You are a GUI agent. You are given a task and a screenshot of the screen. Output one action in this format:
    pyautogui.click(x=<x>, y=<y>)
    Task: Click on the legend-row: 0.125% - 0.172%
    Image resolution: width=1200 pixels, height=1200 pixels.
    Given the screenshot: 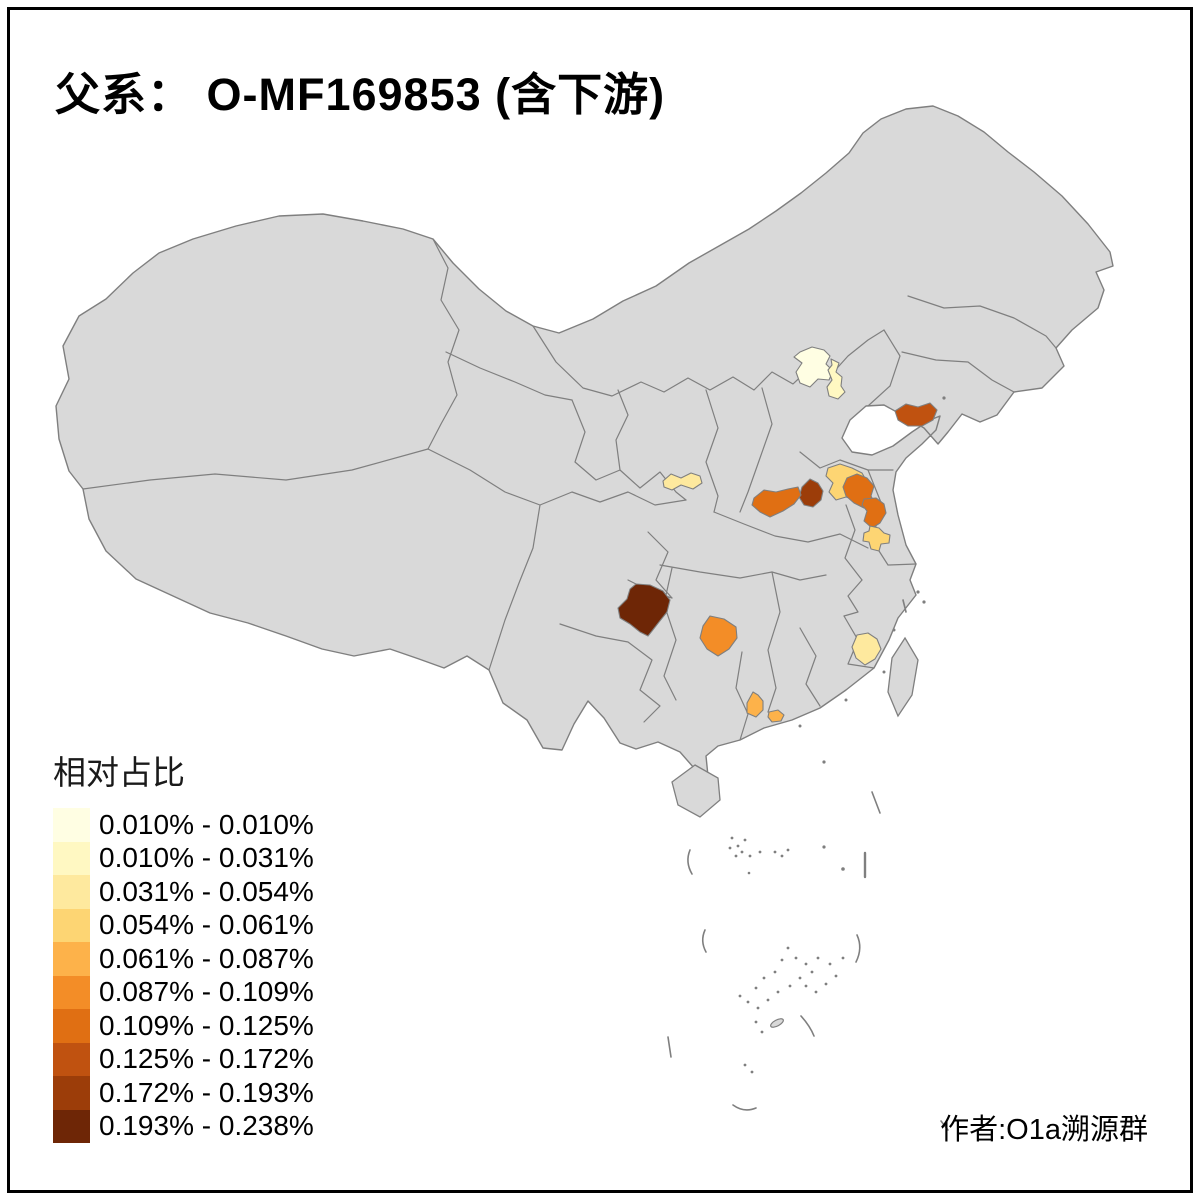 What is the action you would take?
    pyautogui.click(x=183, y=1059)
    